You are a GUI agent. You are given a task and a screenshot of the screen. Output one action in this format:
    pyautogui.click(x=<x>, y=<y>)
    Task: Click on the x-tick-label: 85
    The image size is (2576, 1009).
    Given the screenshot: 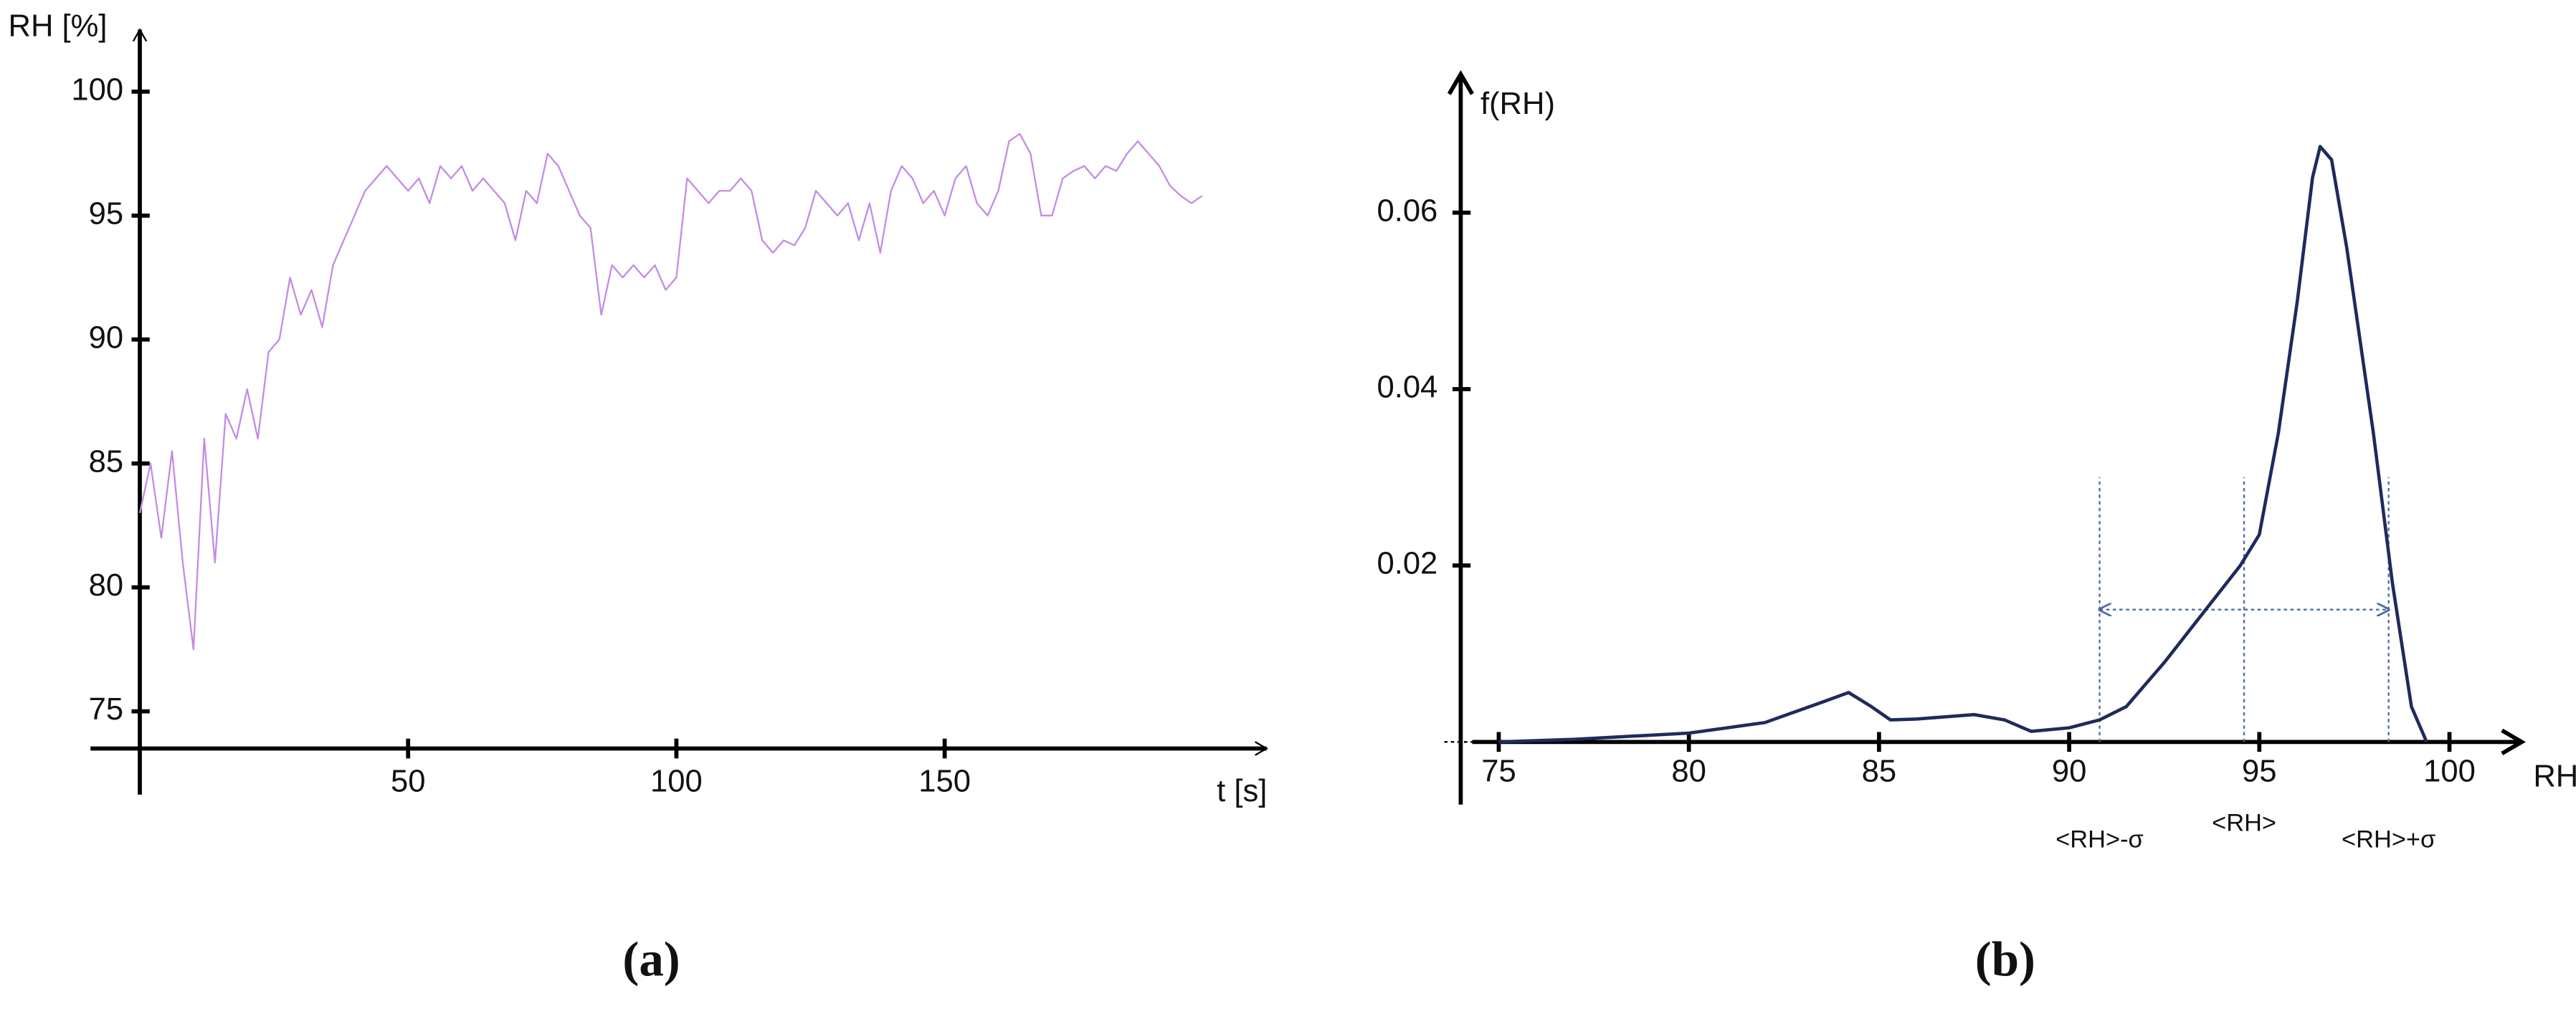 What is the action you would take?
    pyautogui.click(x=1879, y=772)
    